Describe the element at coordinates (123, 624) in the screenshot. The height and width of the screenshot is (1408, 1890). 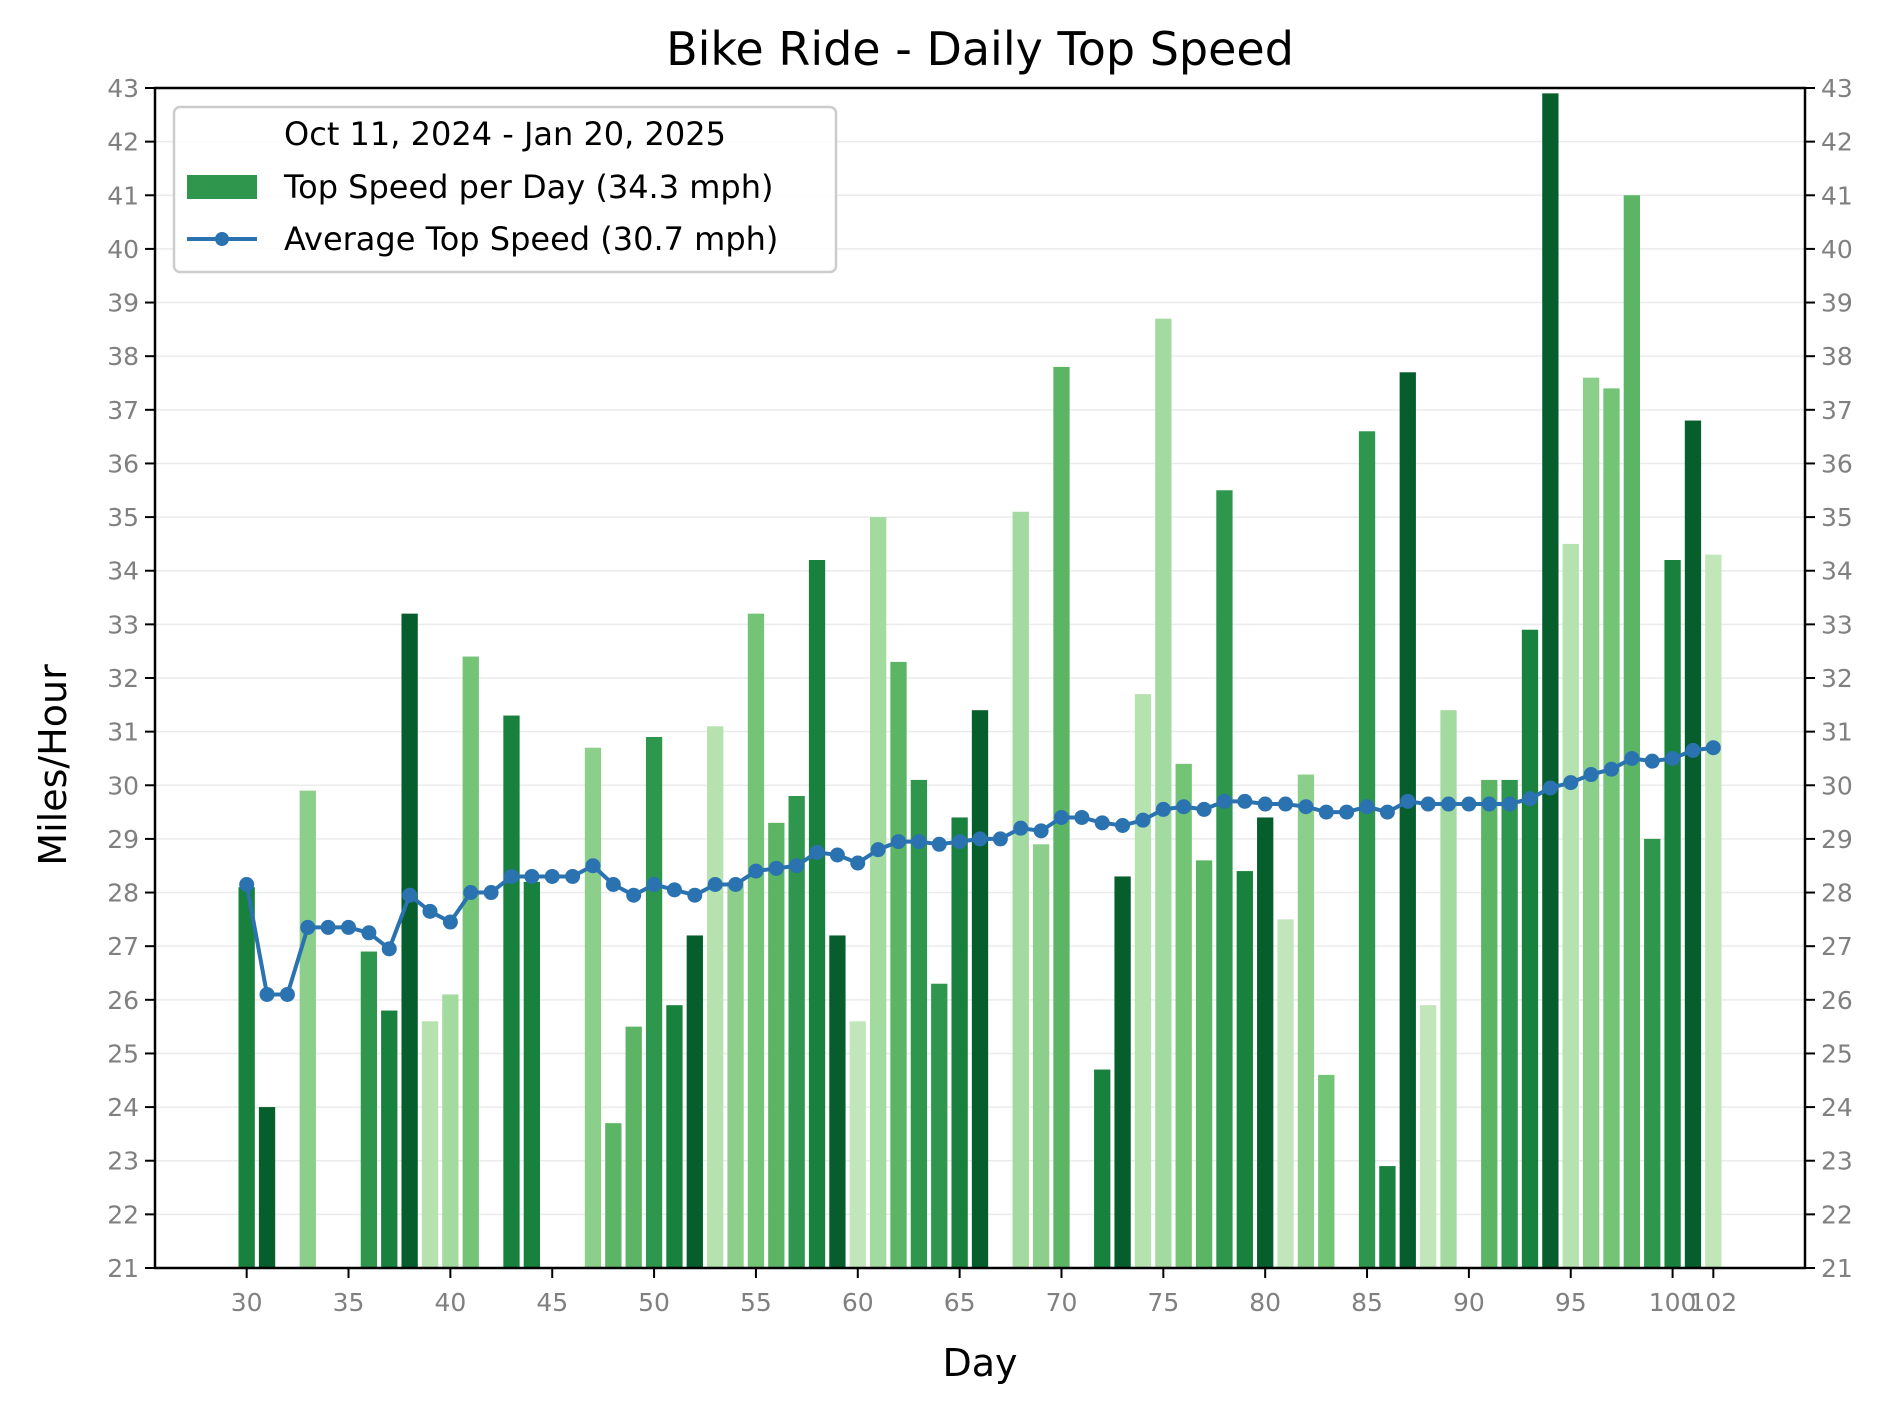
I see `y-tick-label: 33` at that location.